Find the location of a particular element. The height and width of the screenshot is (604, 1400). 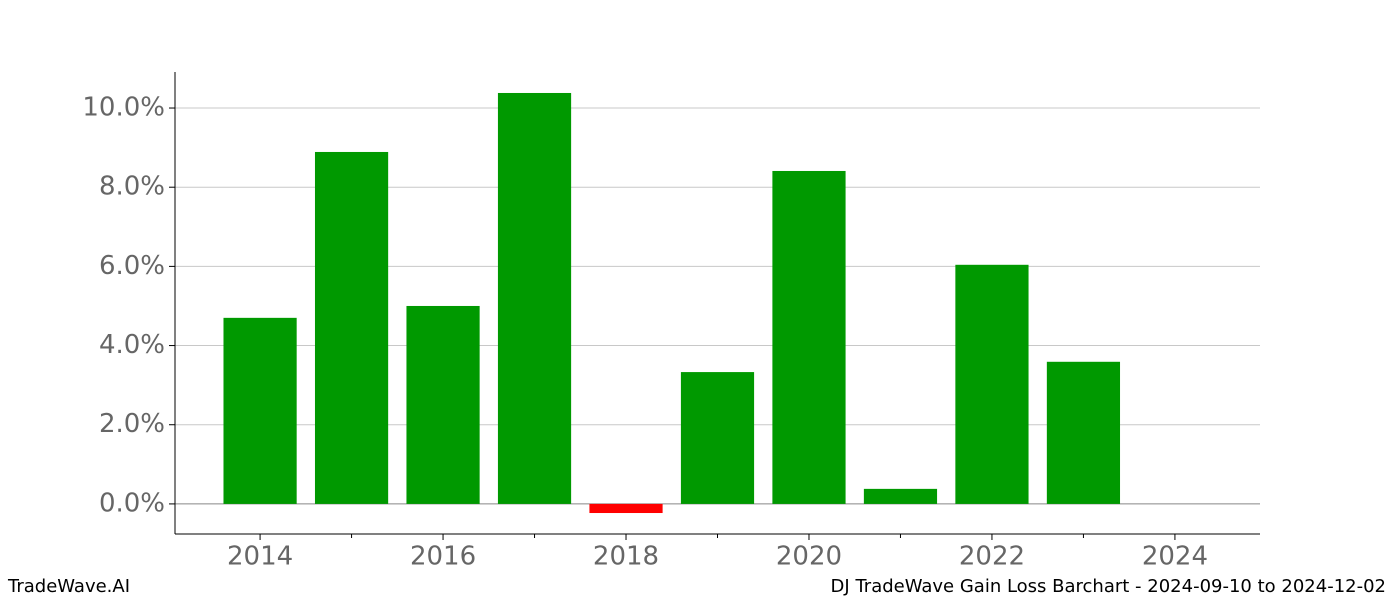

y-tick-label: 8.0% is located at coordinates (132, 187).